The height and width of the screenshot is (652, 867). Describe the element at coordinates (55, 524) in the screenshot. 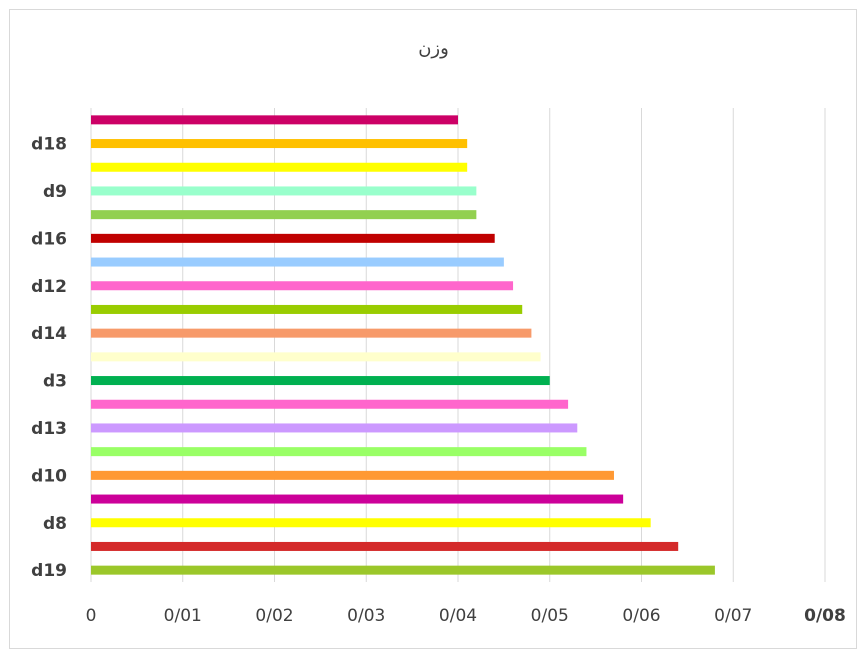

I see `y-tick-label: d8` at that location.